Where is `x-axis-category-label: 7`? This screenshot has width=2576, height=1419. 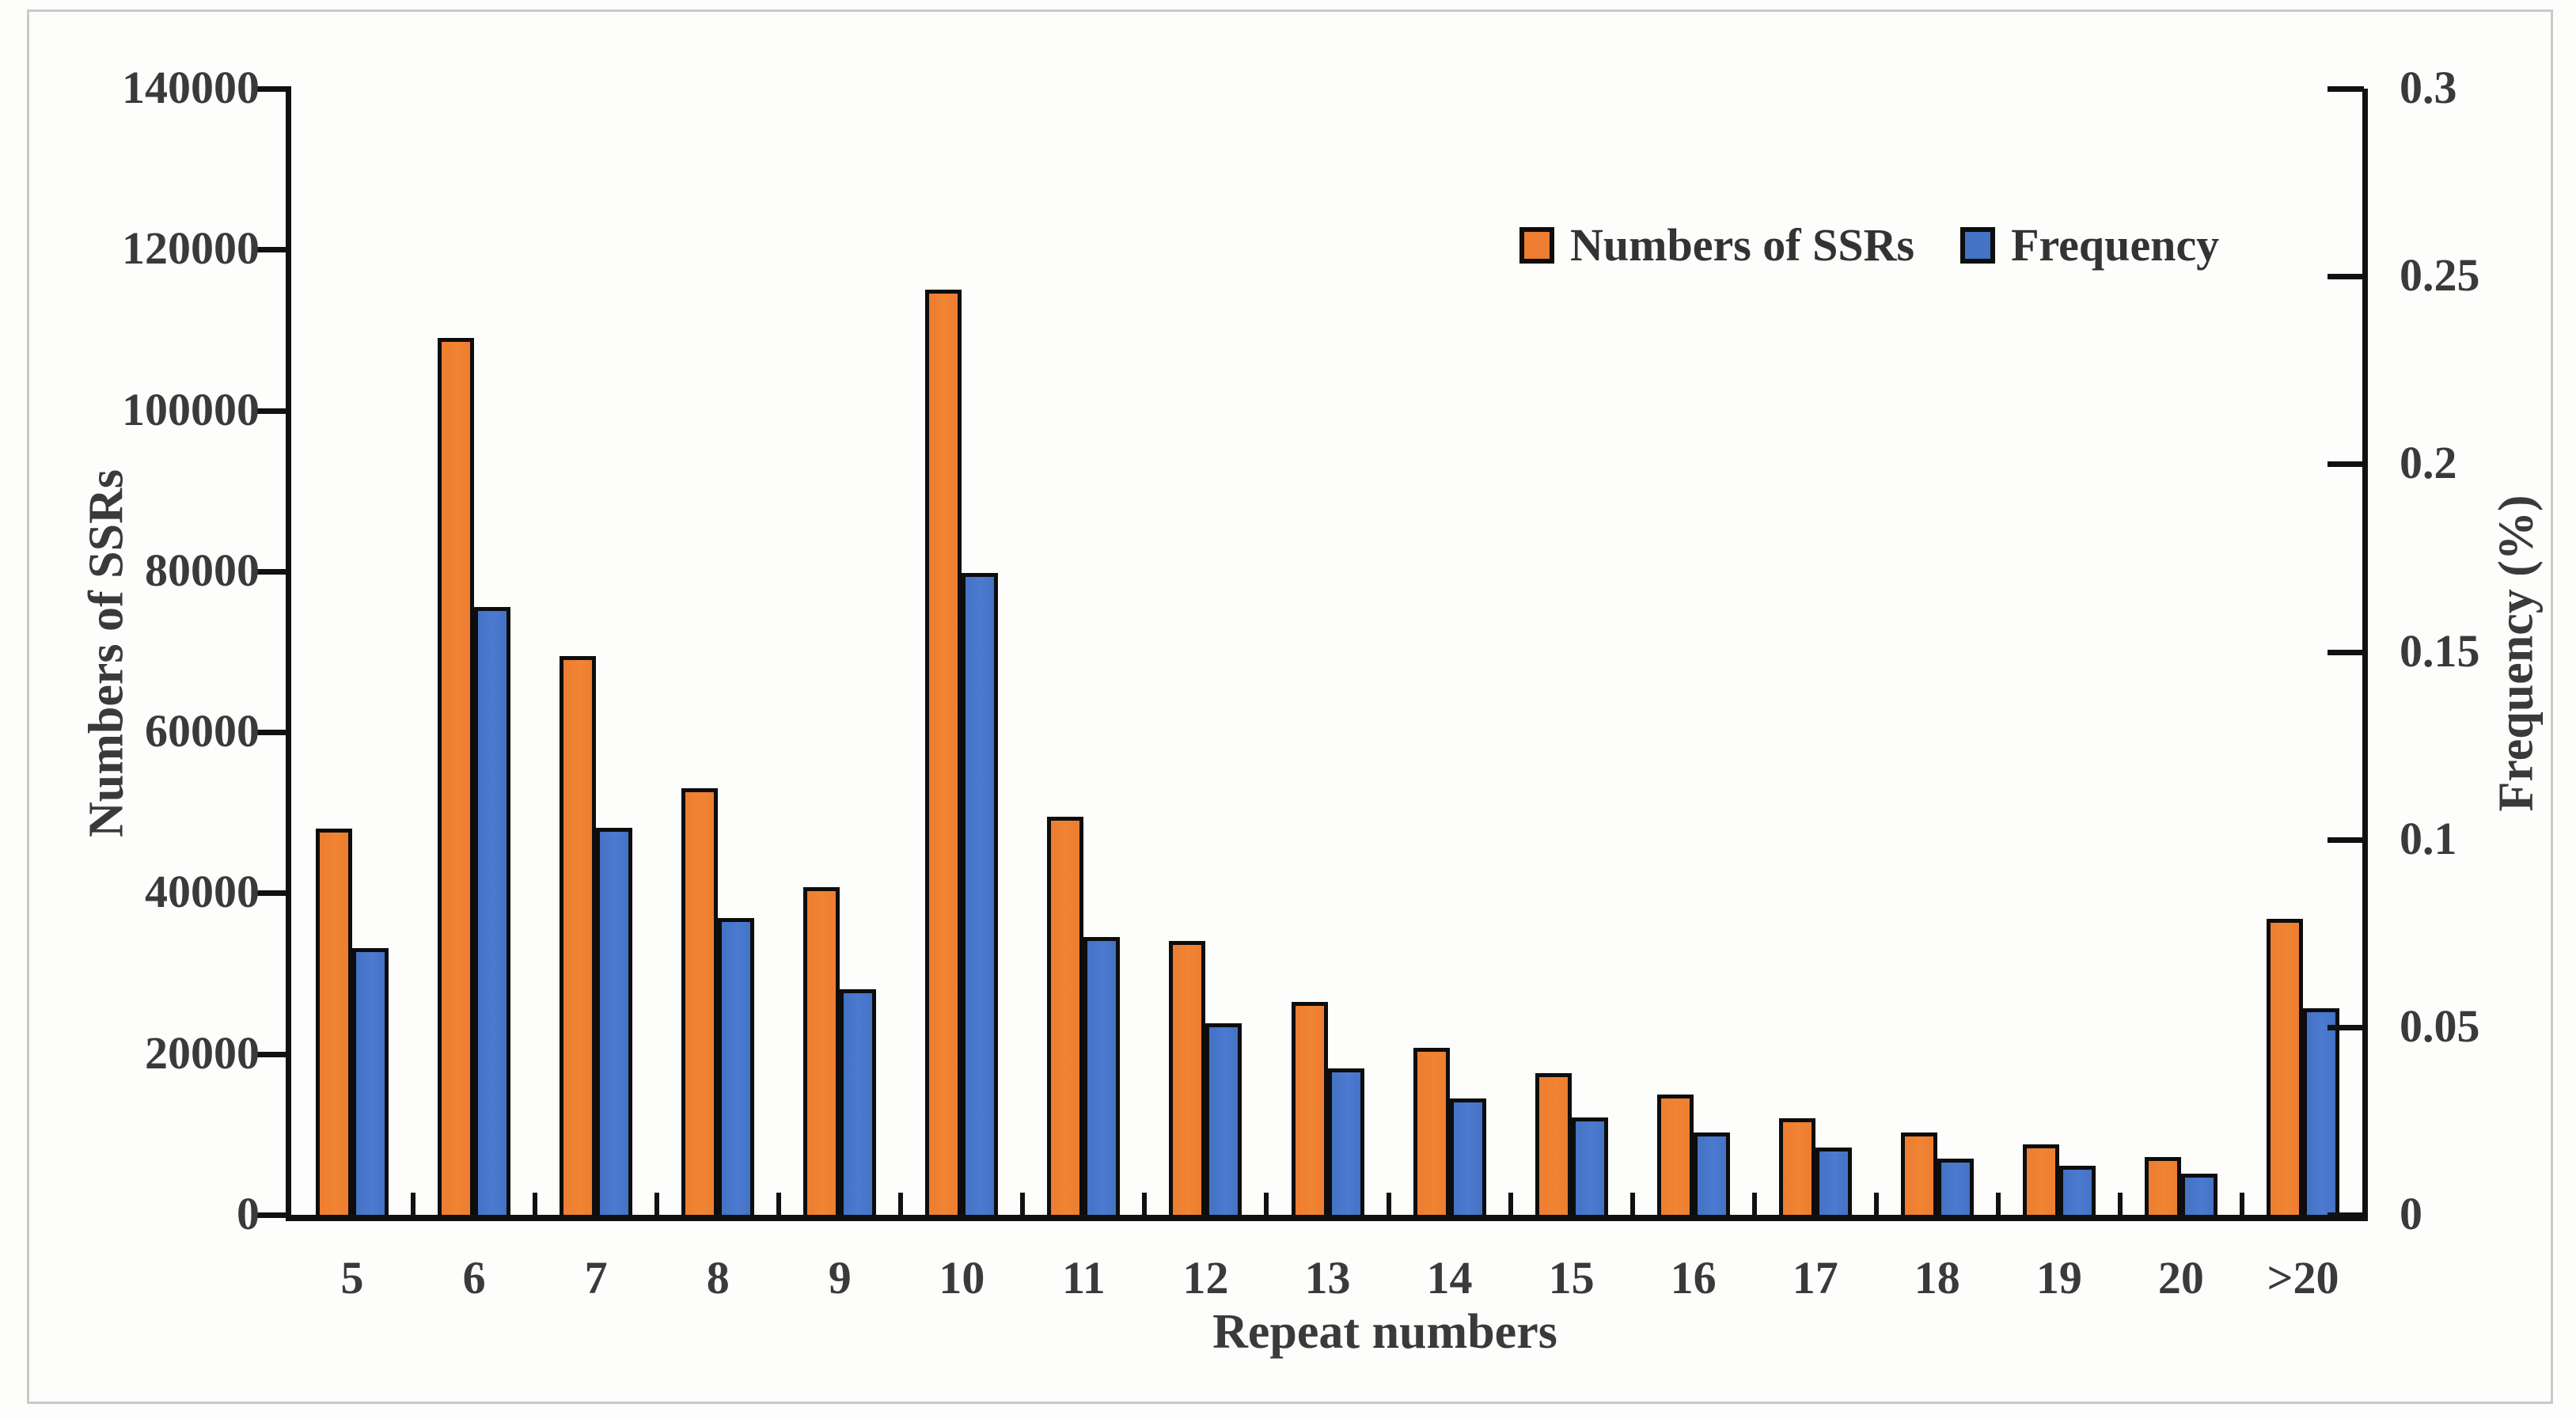
x-axis-category-label: 7 is located at coordinates (596, 1277).